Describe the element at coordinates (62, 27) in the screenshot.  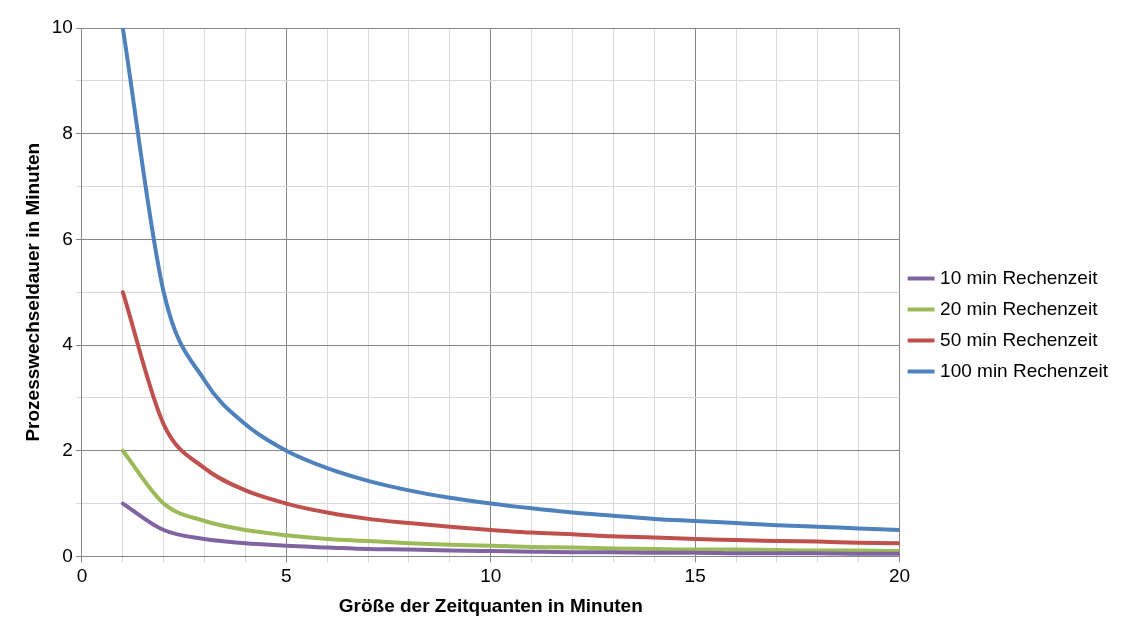
I see `y-tick-label: 10` at that location.